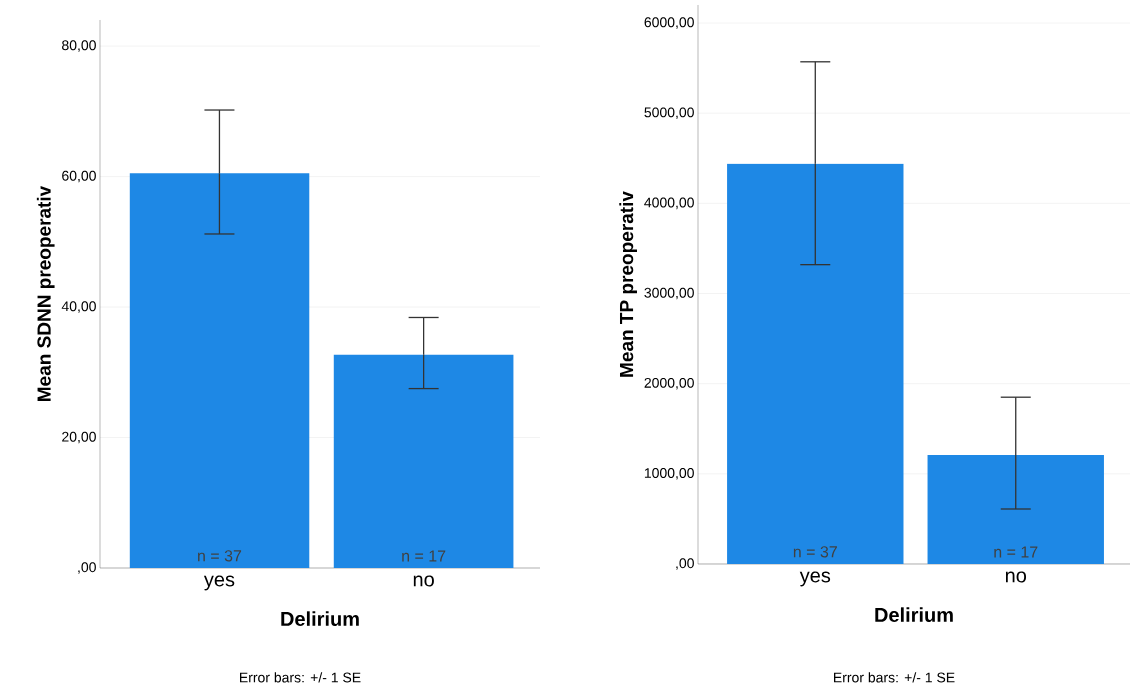 Image resolution: width=1135 pixels, height=688 pixels. I want to click on y-tick-label: 60,00, so click(79, 176).